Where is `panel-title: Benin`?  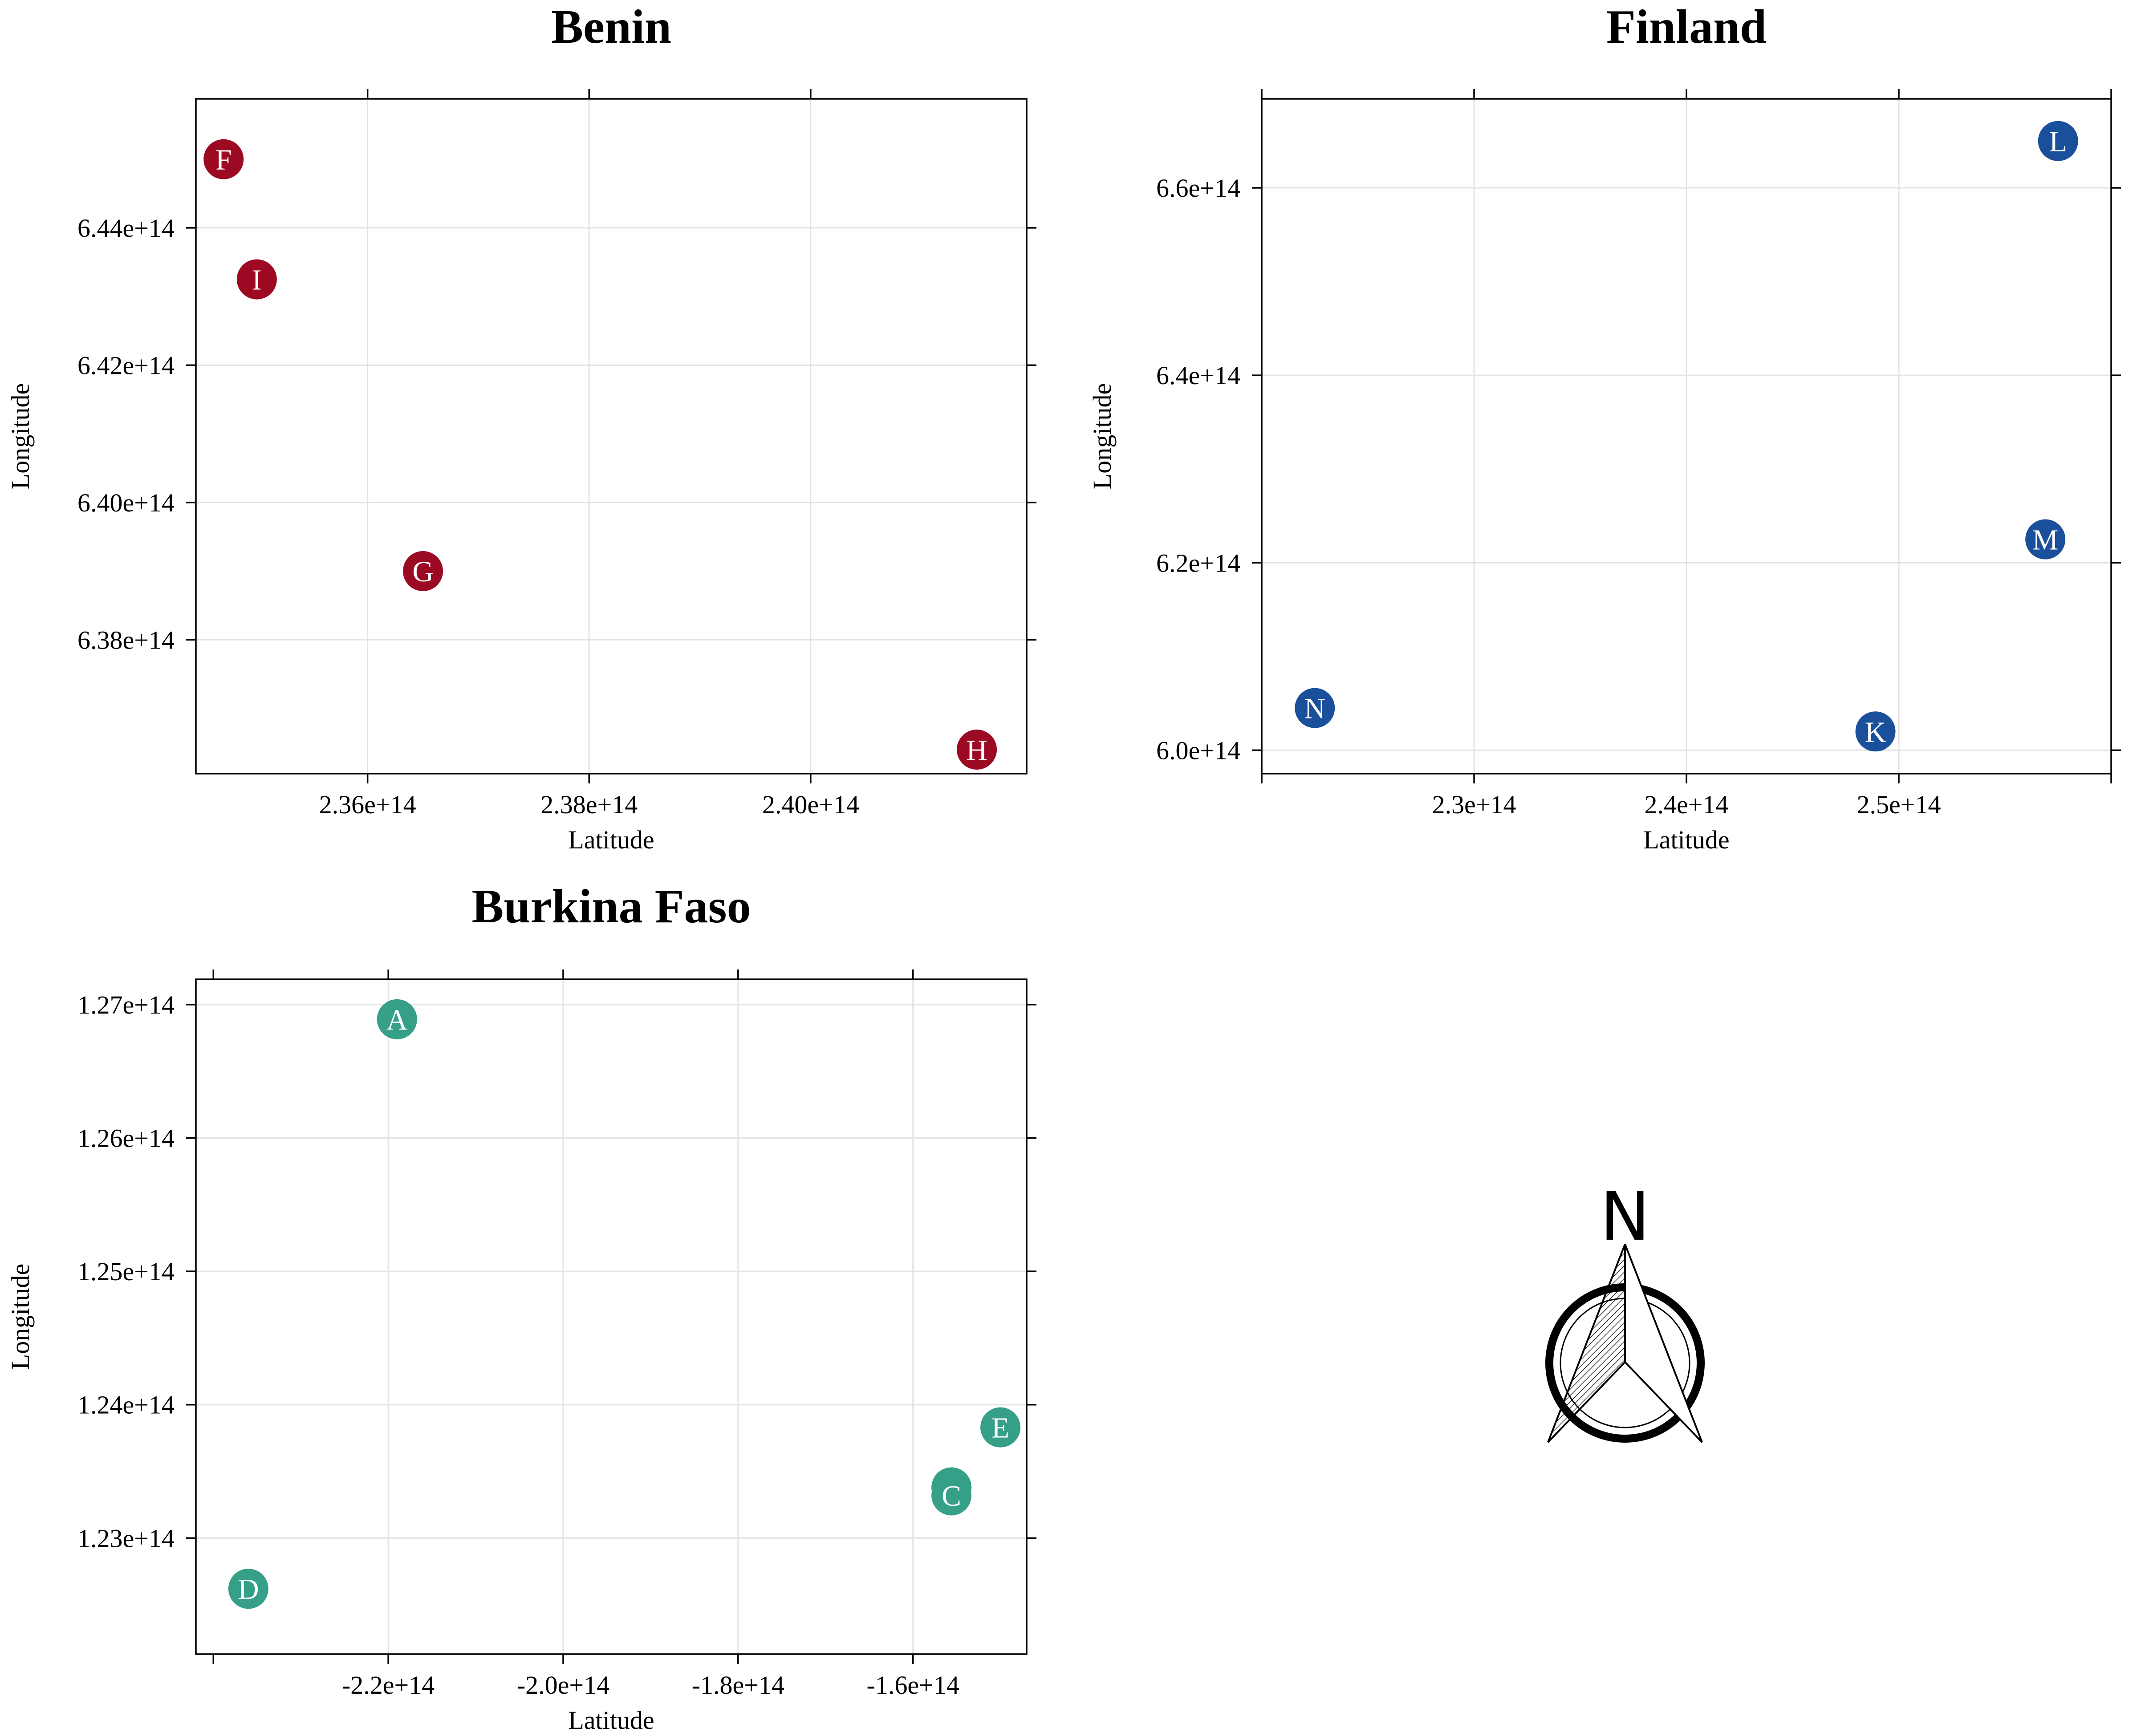 panel-title: Benin is located at coordinates (611, 27).